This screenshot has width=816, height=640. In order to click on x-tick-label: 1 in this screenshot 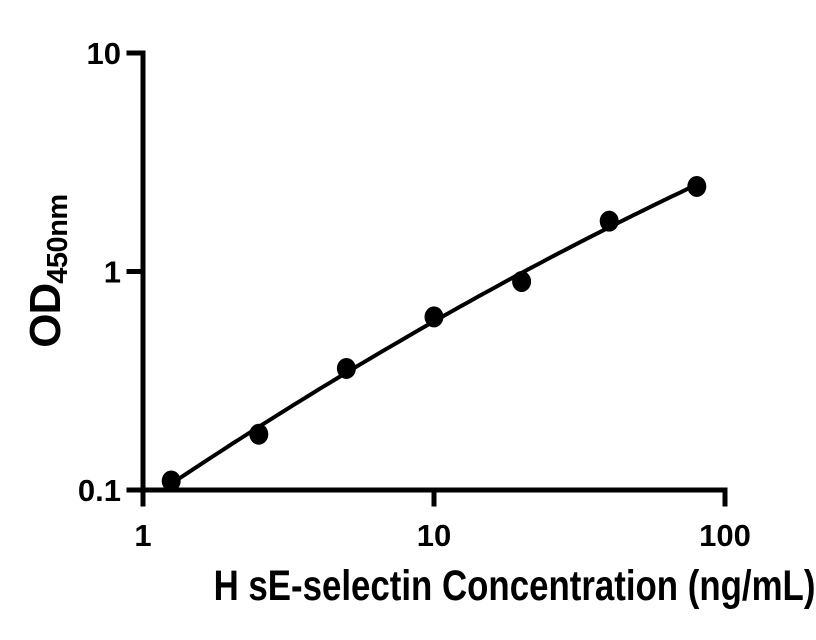, I will do `click(142, 535)`.